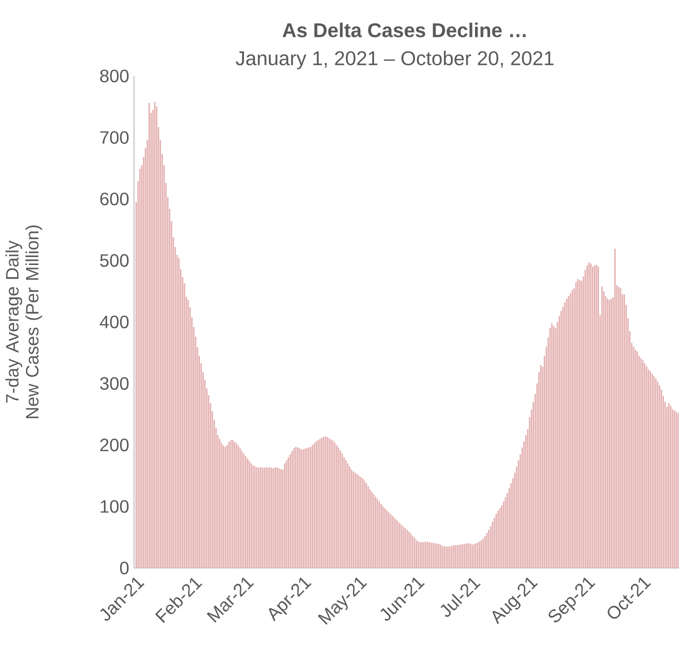 The width and height of the screenshot is (683, 651). What do you see at coordinates (114, 383) in the screenshot?
I see `y-tick-label: 300` at bounding box center [114, 383].